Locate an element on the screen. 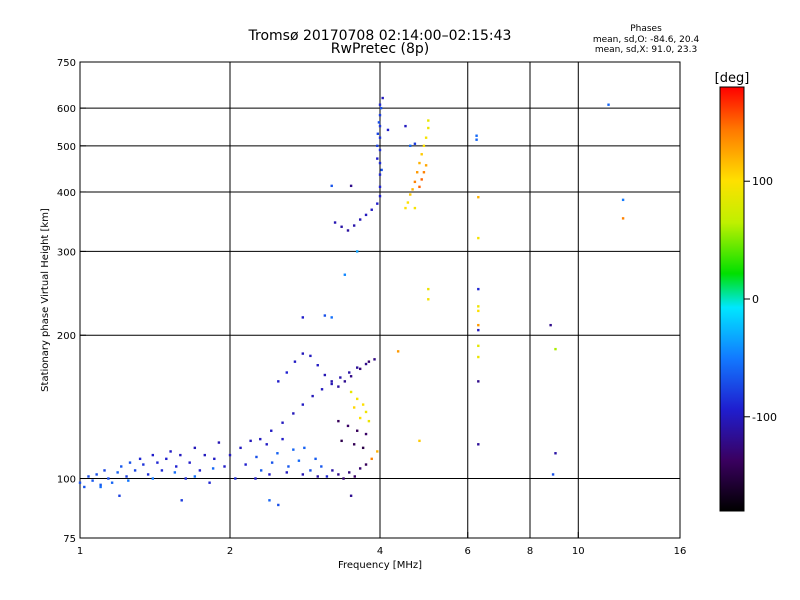 The width and height of the screenshot is (800, 600). y-tick-label: 300 is located at coordinates (66, 252).